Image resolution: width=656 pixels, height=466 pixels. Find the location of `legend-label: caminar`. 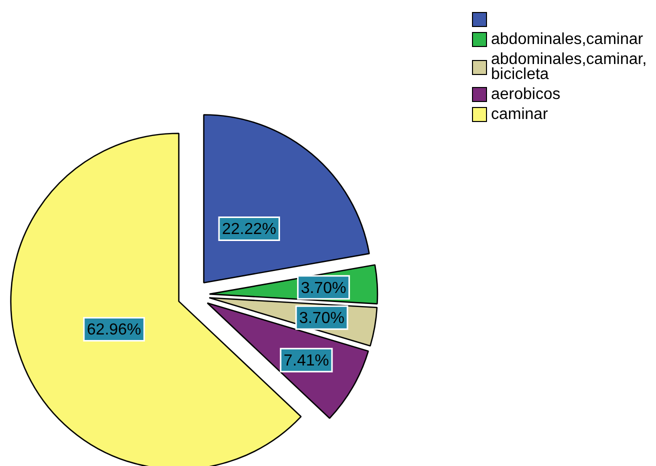

legend-label: caminar is located at coordinates (519, 114).